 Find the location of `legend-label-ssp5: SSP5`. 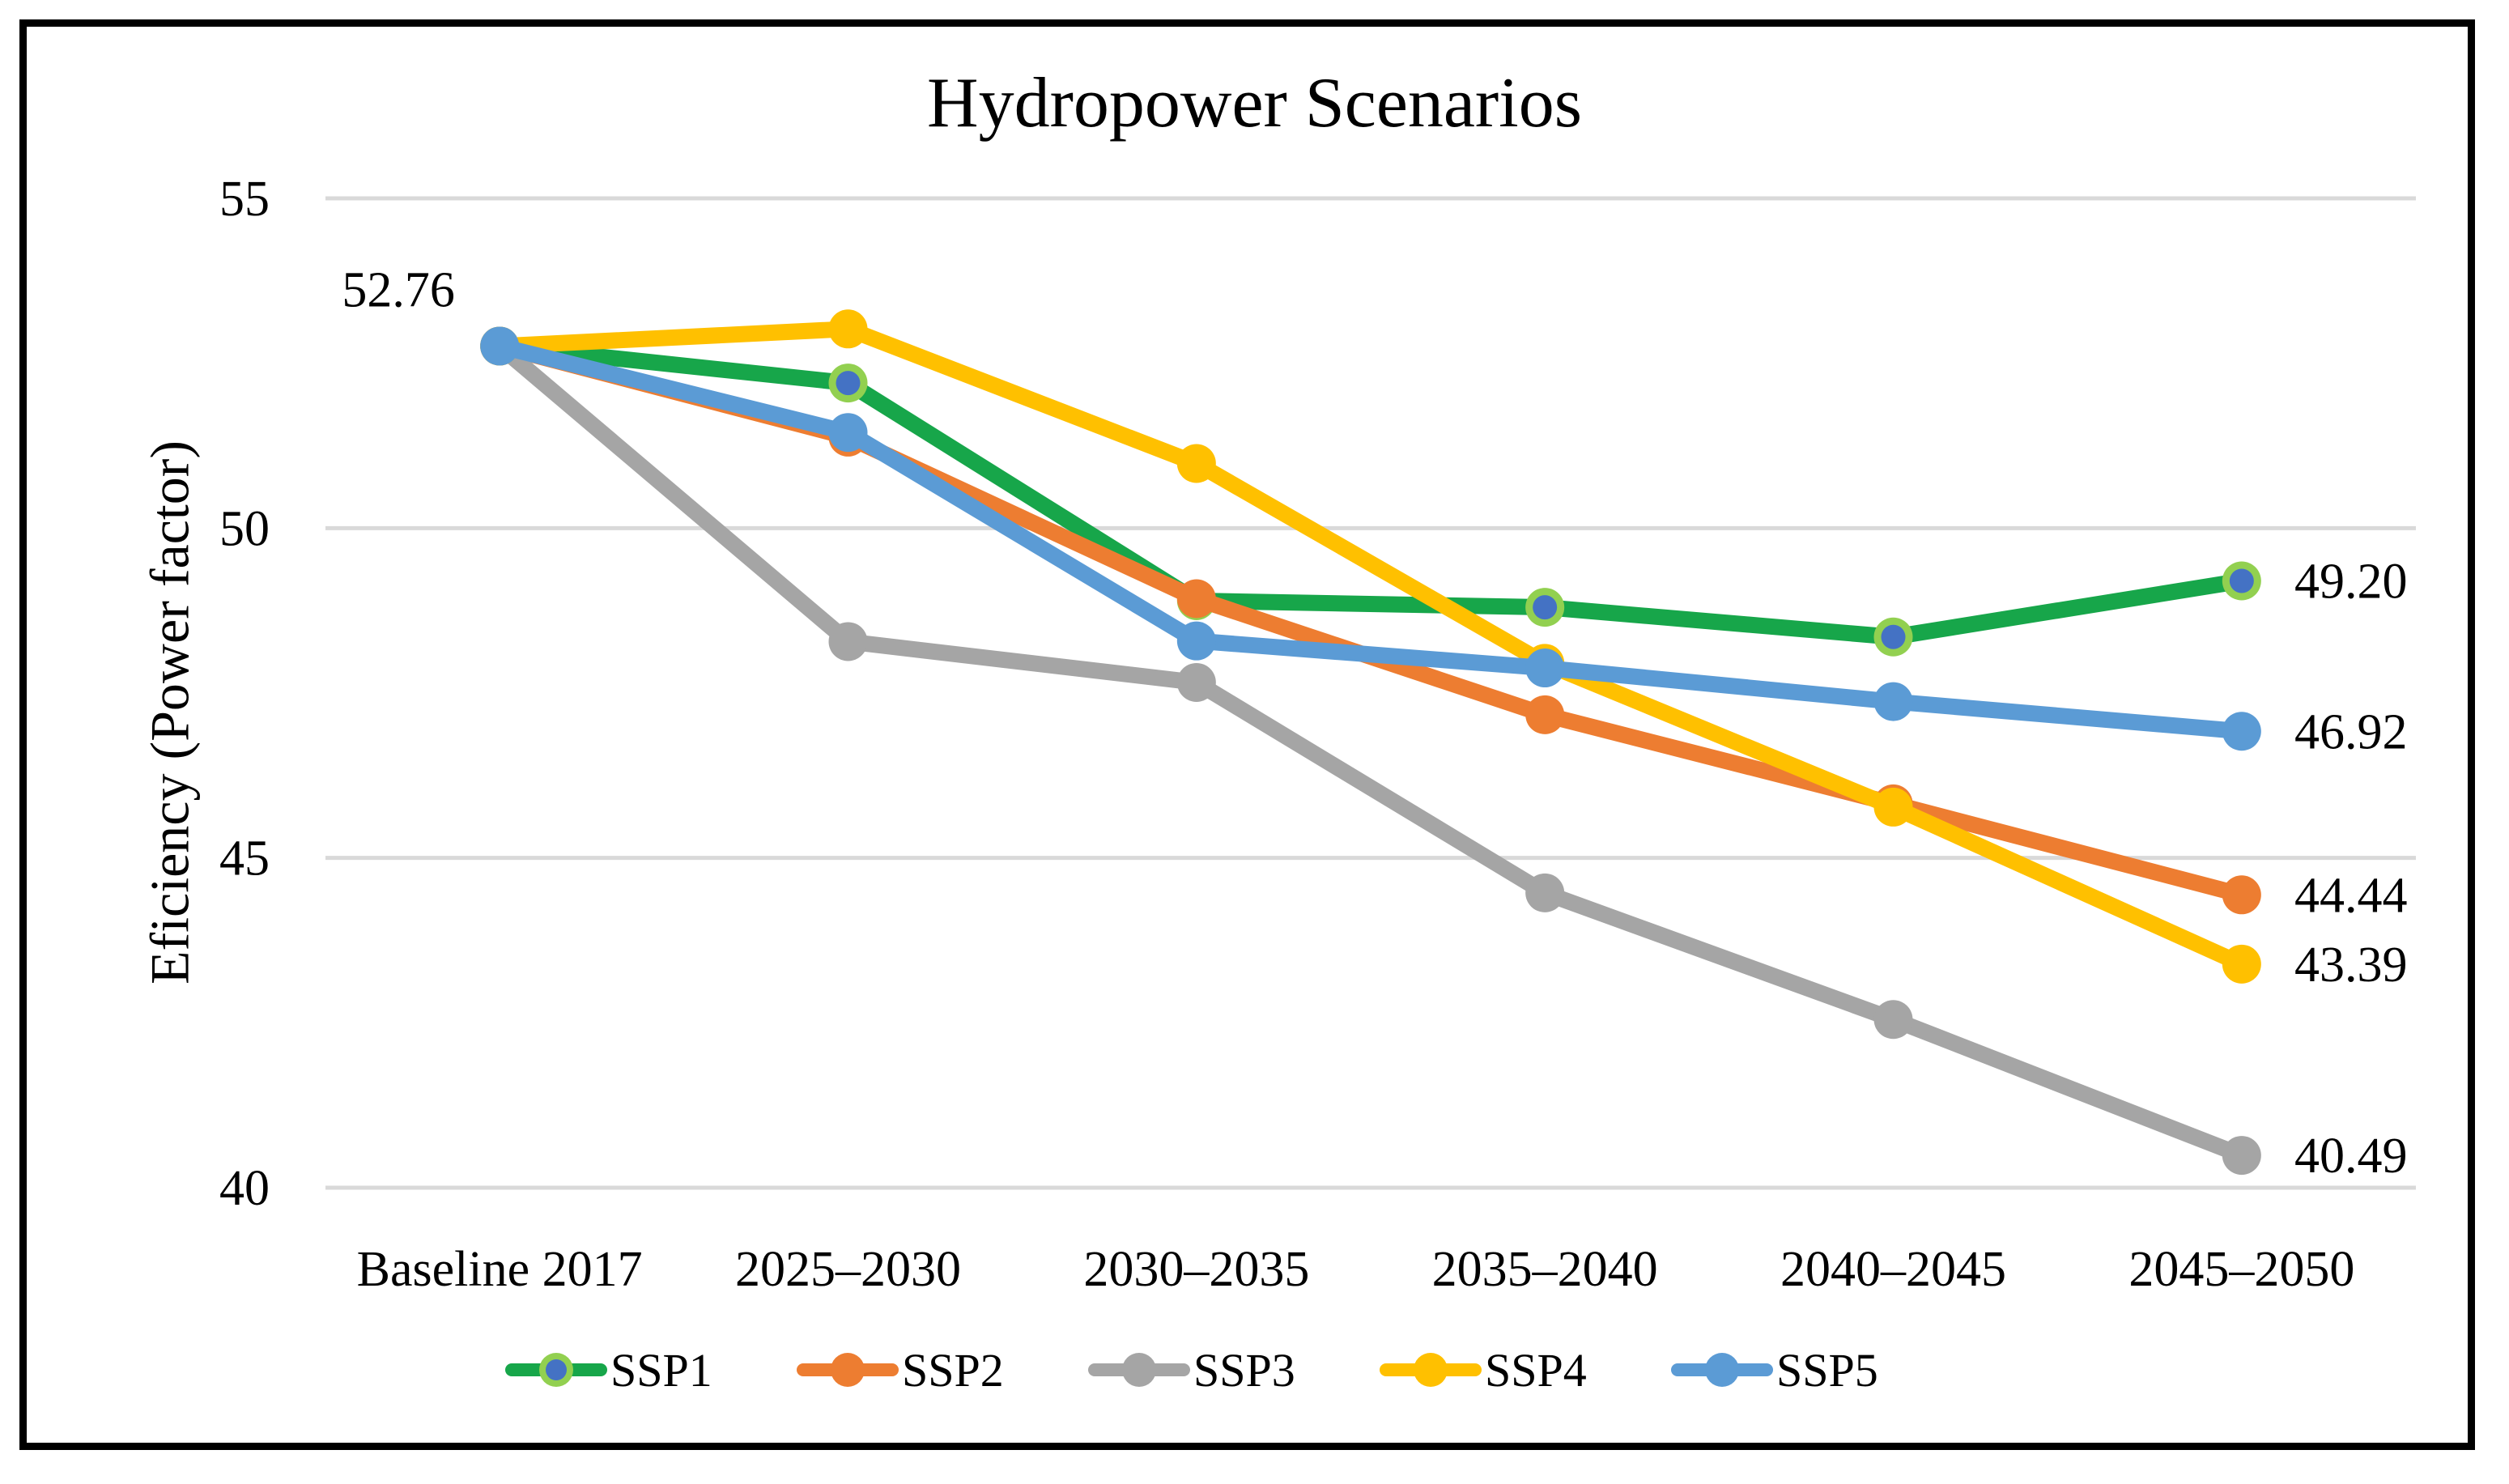

legend-label-ssp5: SSP5 is located at coordinates (1827, 1370).